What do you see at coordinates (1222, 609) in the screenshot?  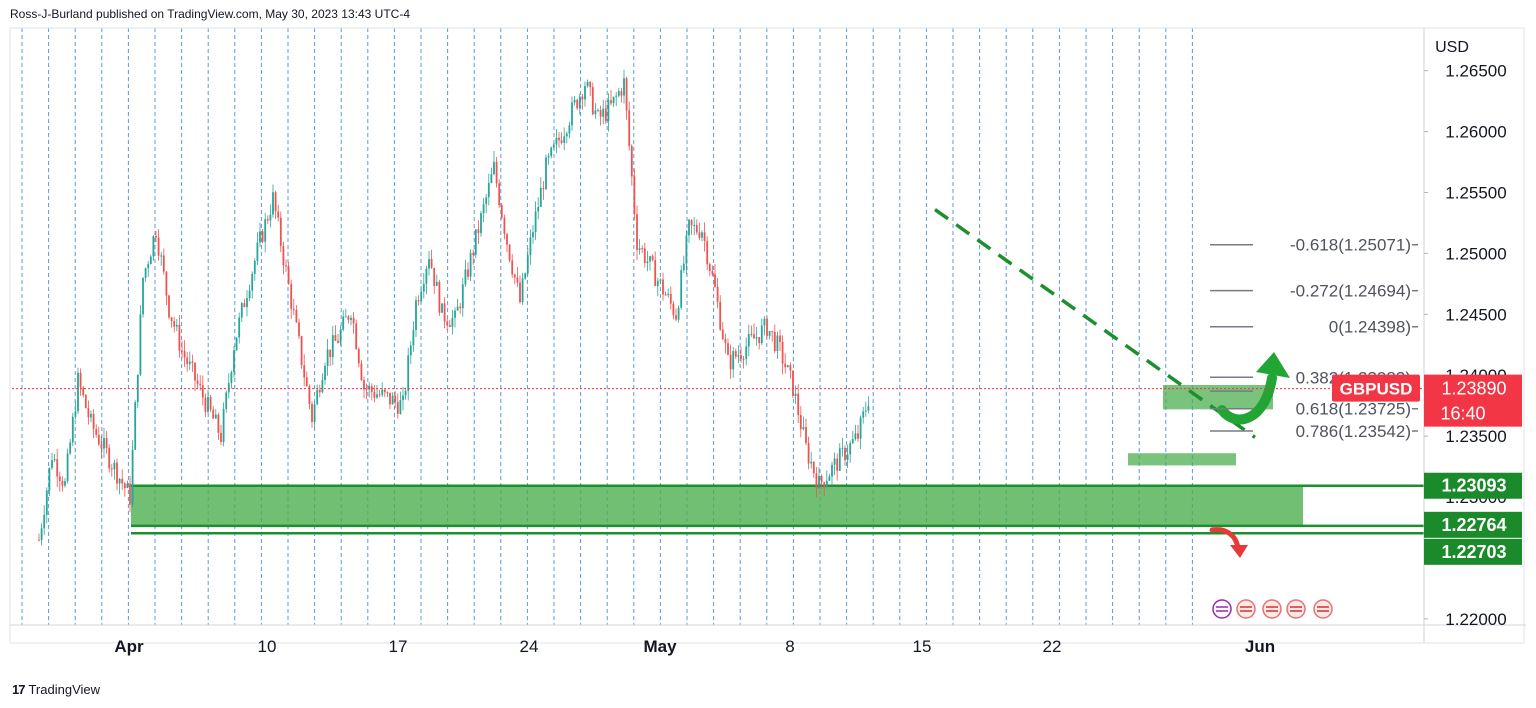 I see `flash-event-icon` at bounding box center [1222, 609].